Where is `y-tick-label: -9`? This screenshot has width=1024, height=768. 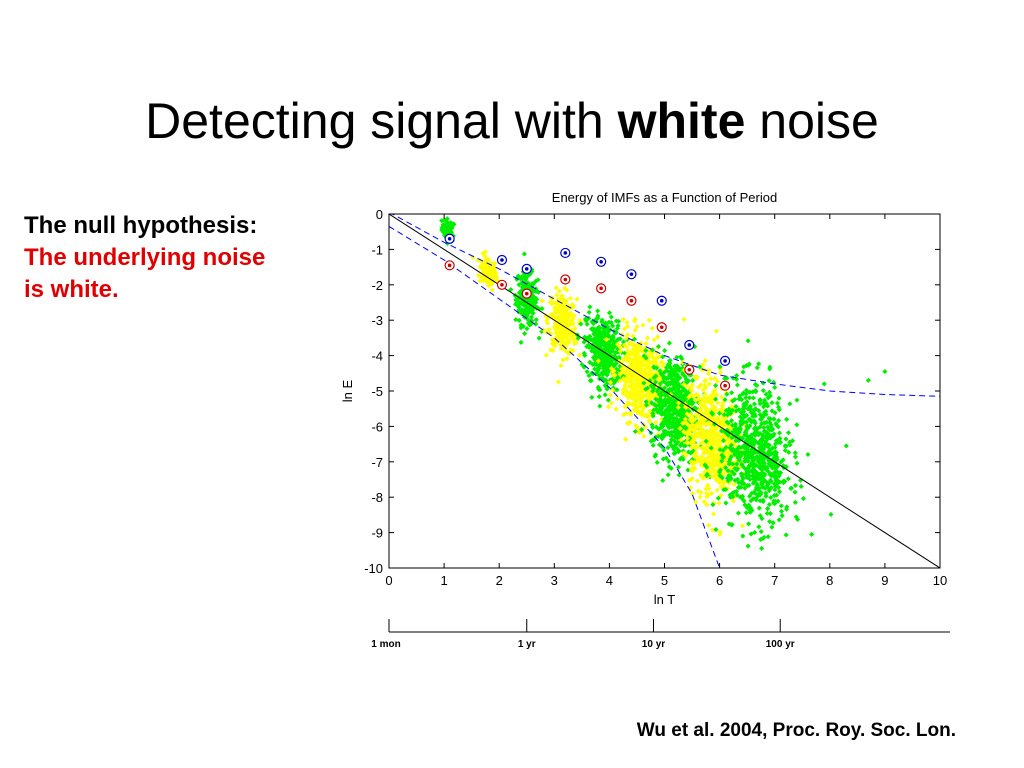 y-tick-label: -9 is located at coordinates (377, 533).